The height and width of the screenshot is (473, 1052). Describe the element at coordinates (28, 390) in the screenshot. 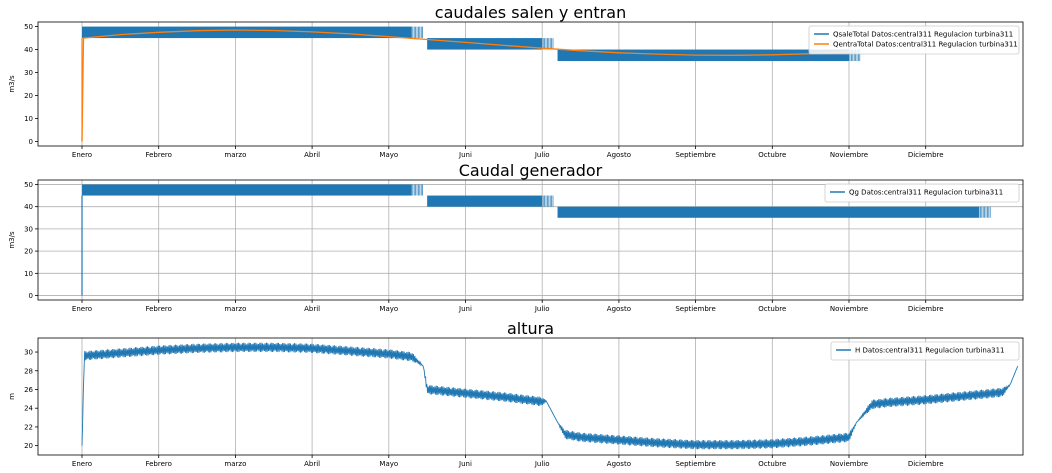

I see `y-tick-label: 26` at that location.